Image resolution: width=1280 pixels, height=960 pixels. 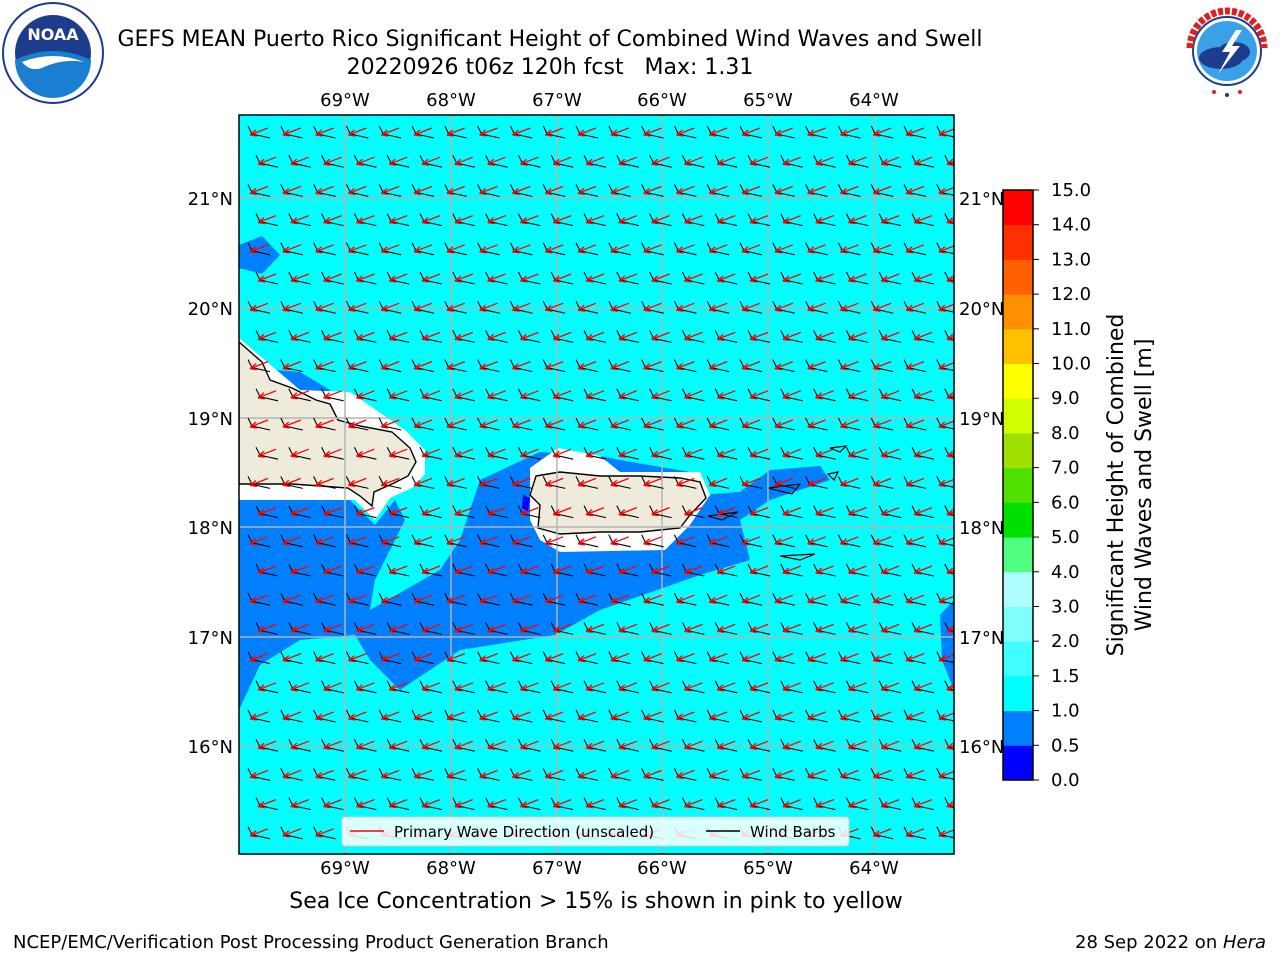 What do you see at coordinates (451, 100) in the screenshot?
I see `lon-label-top: 68°W` at bounding box center [451, 100].